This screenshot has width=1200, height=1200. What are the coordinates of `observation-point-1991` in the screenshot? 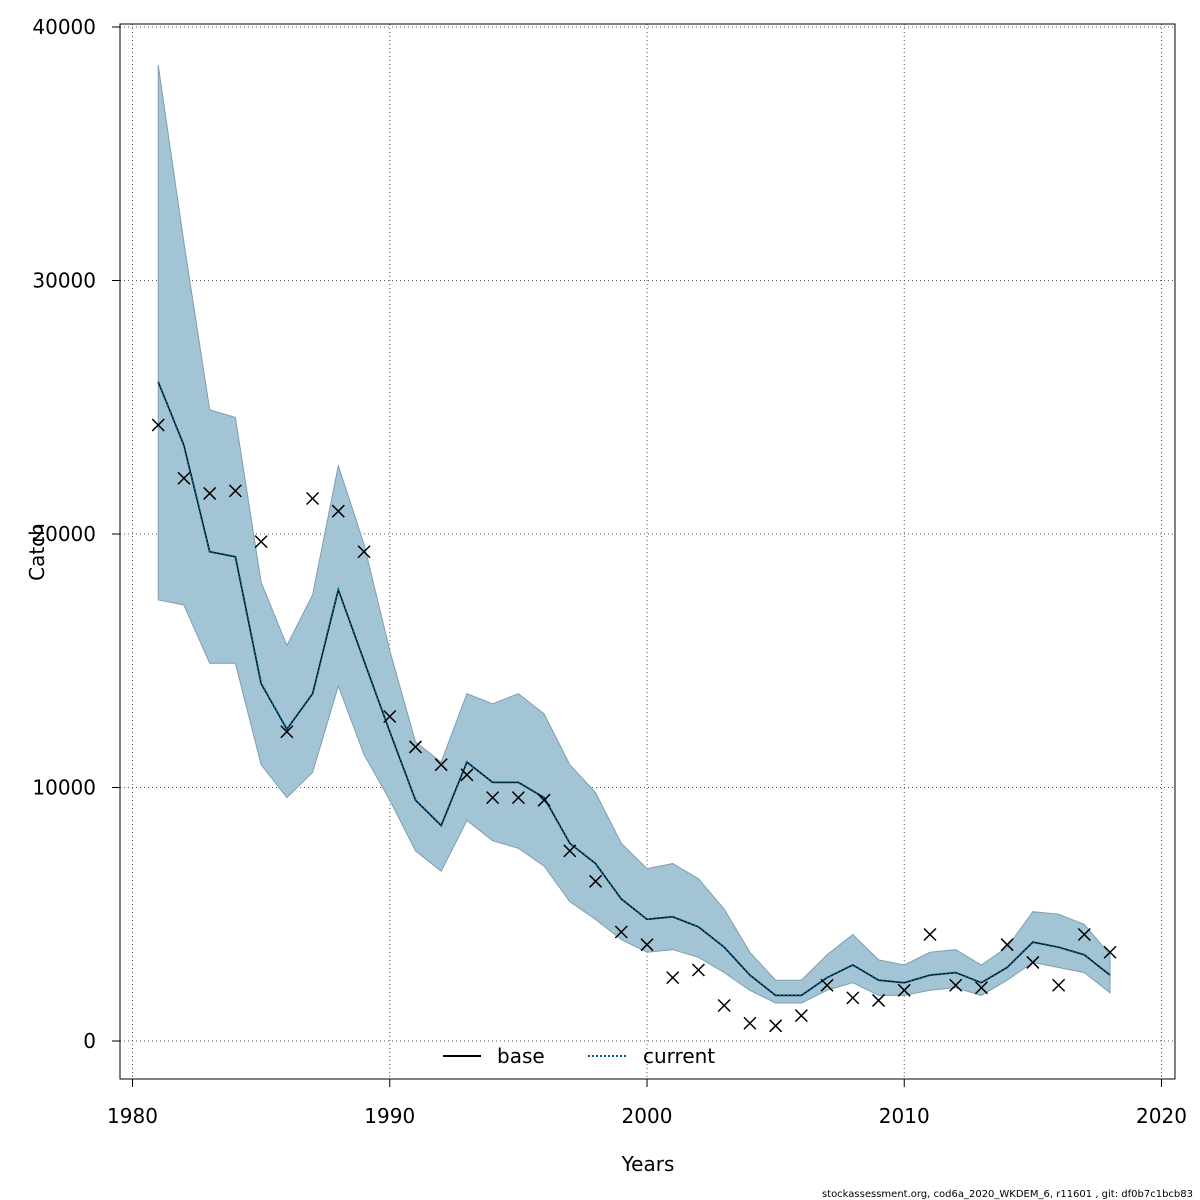 It's located at (415, 747).